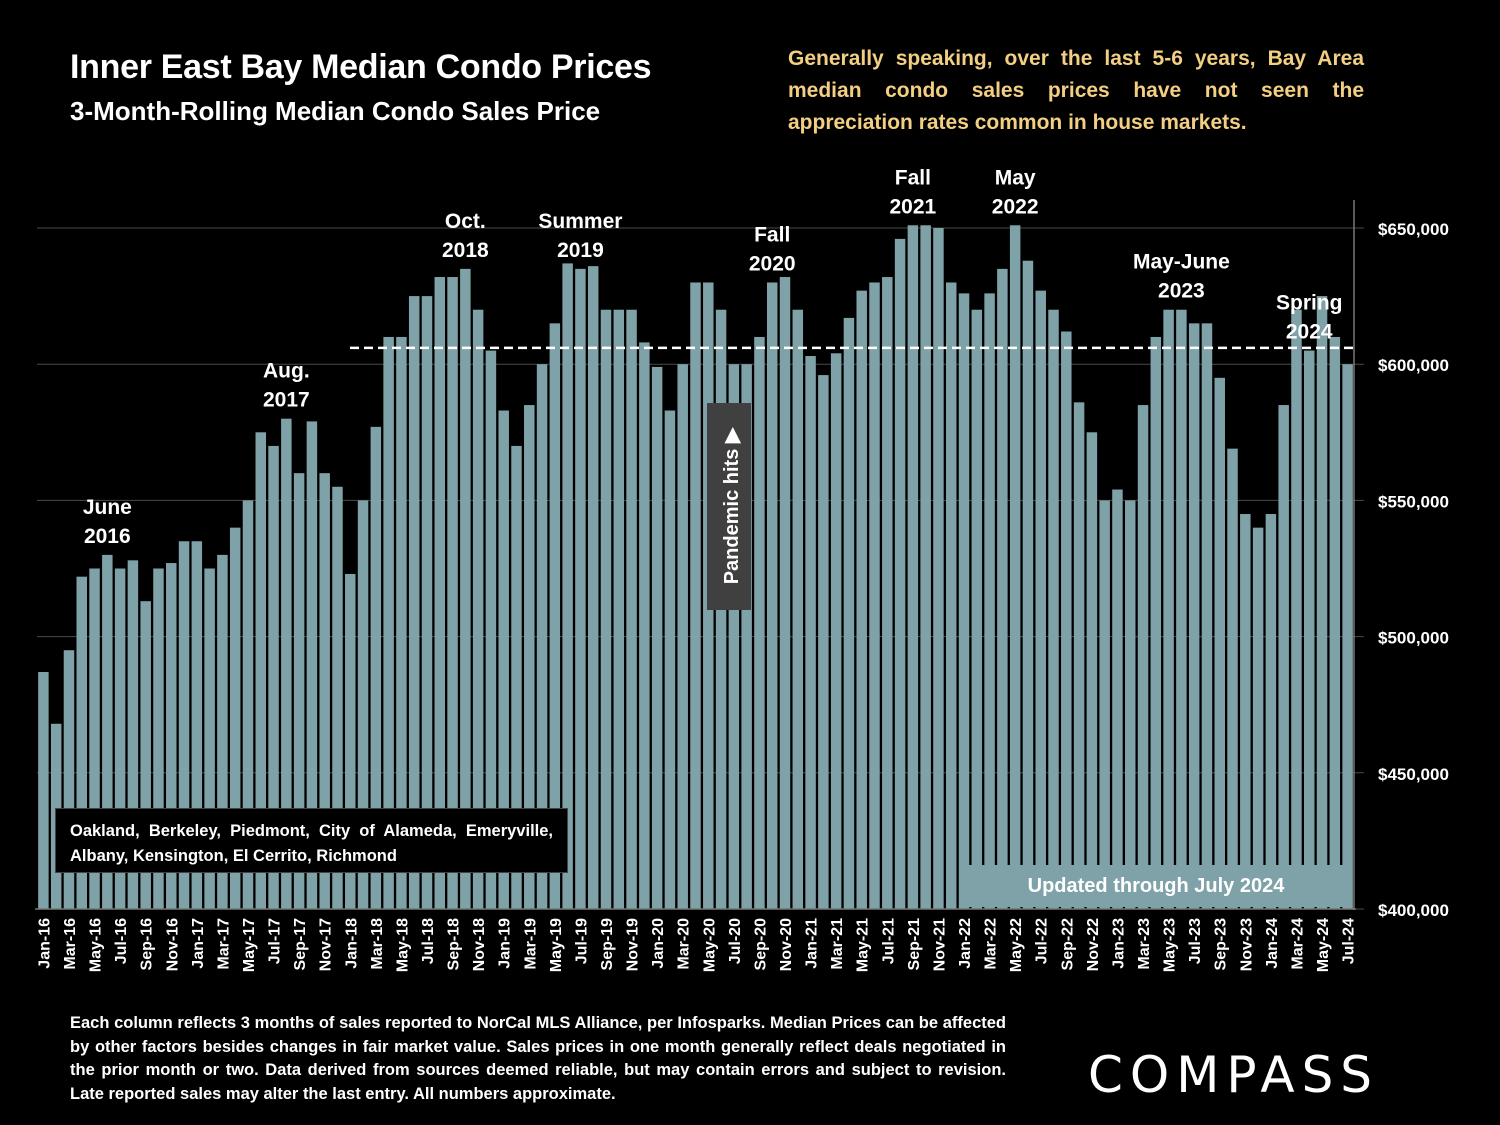 This screenshot has height=1125, width=1500. Describe the element at coordinates (286, 371) in the screenshot. I see `callout-label: Aug.` at that location.